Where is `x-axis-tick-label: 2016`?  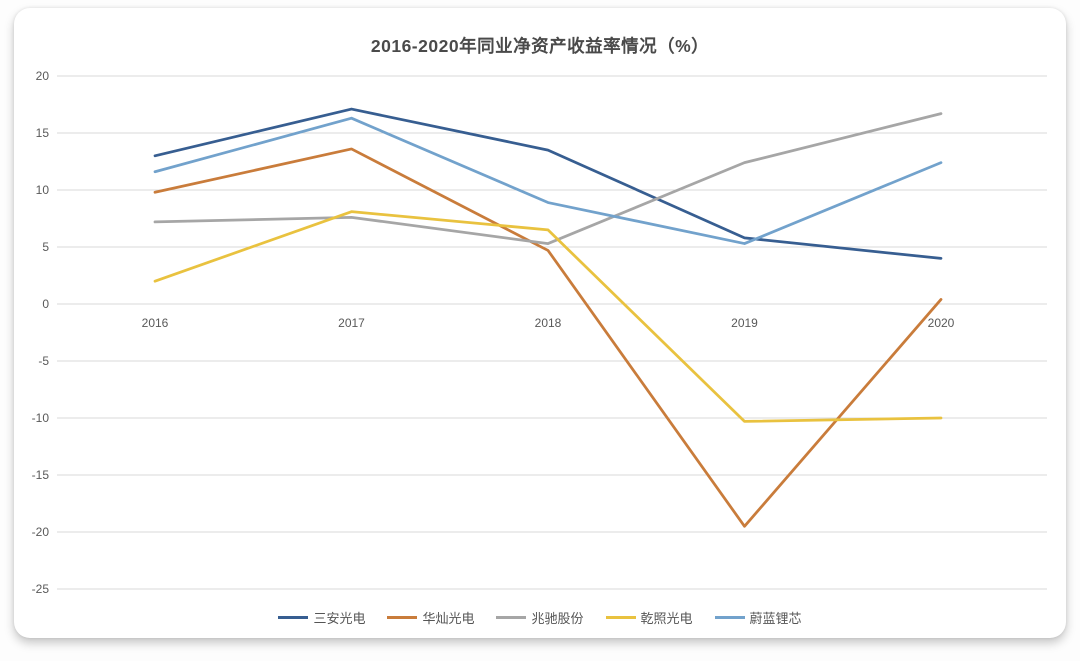
x-axis-tick-label: 2016 is located at coordinates (155, 323).